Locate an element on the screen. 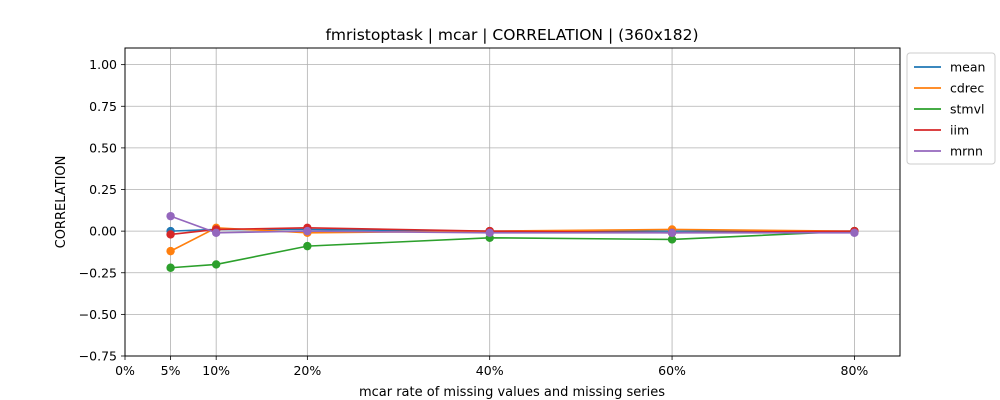  y-tick-label: 1.00 is located at coordinates (103, 64).